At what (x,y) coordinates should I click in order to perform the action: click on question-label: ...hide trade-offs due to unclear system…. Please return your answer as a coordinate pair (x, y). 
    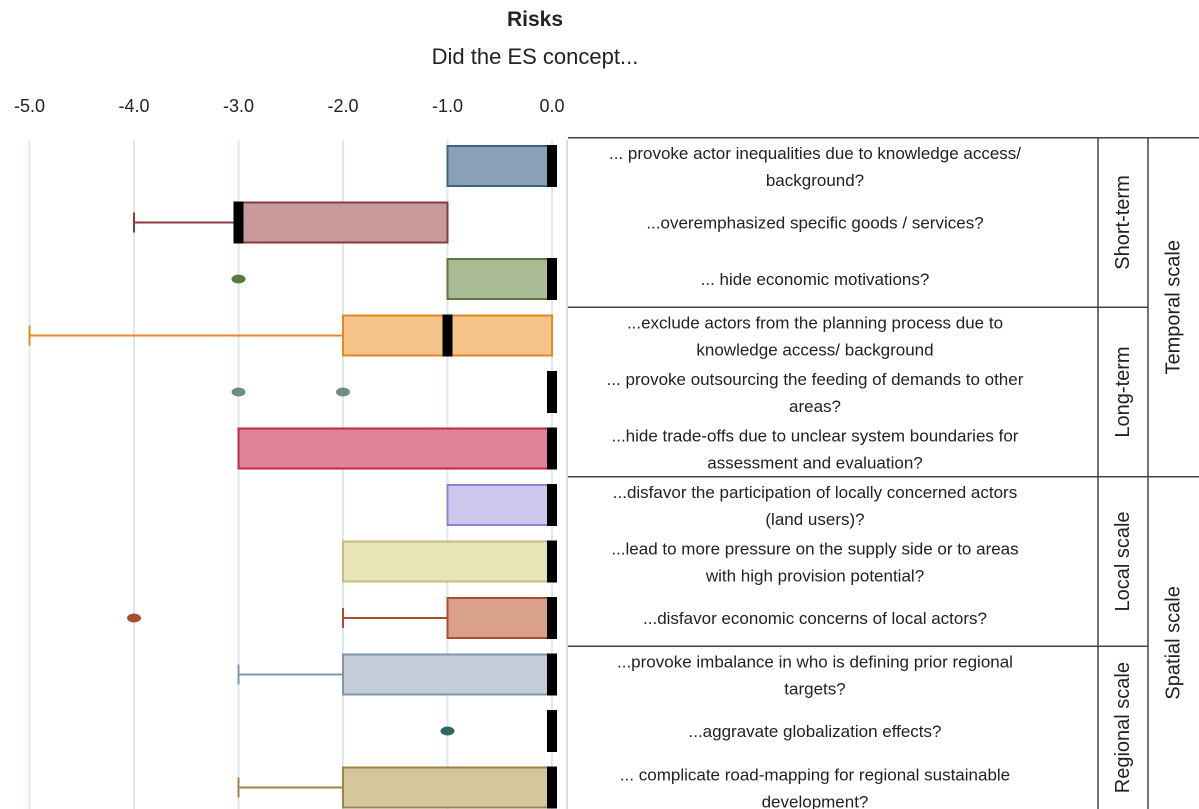
    Looking at the image, I should click on (815, 436).